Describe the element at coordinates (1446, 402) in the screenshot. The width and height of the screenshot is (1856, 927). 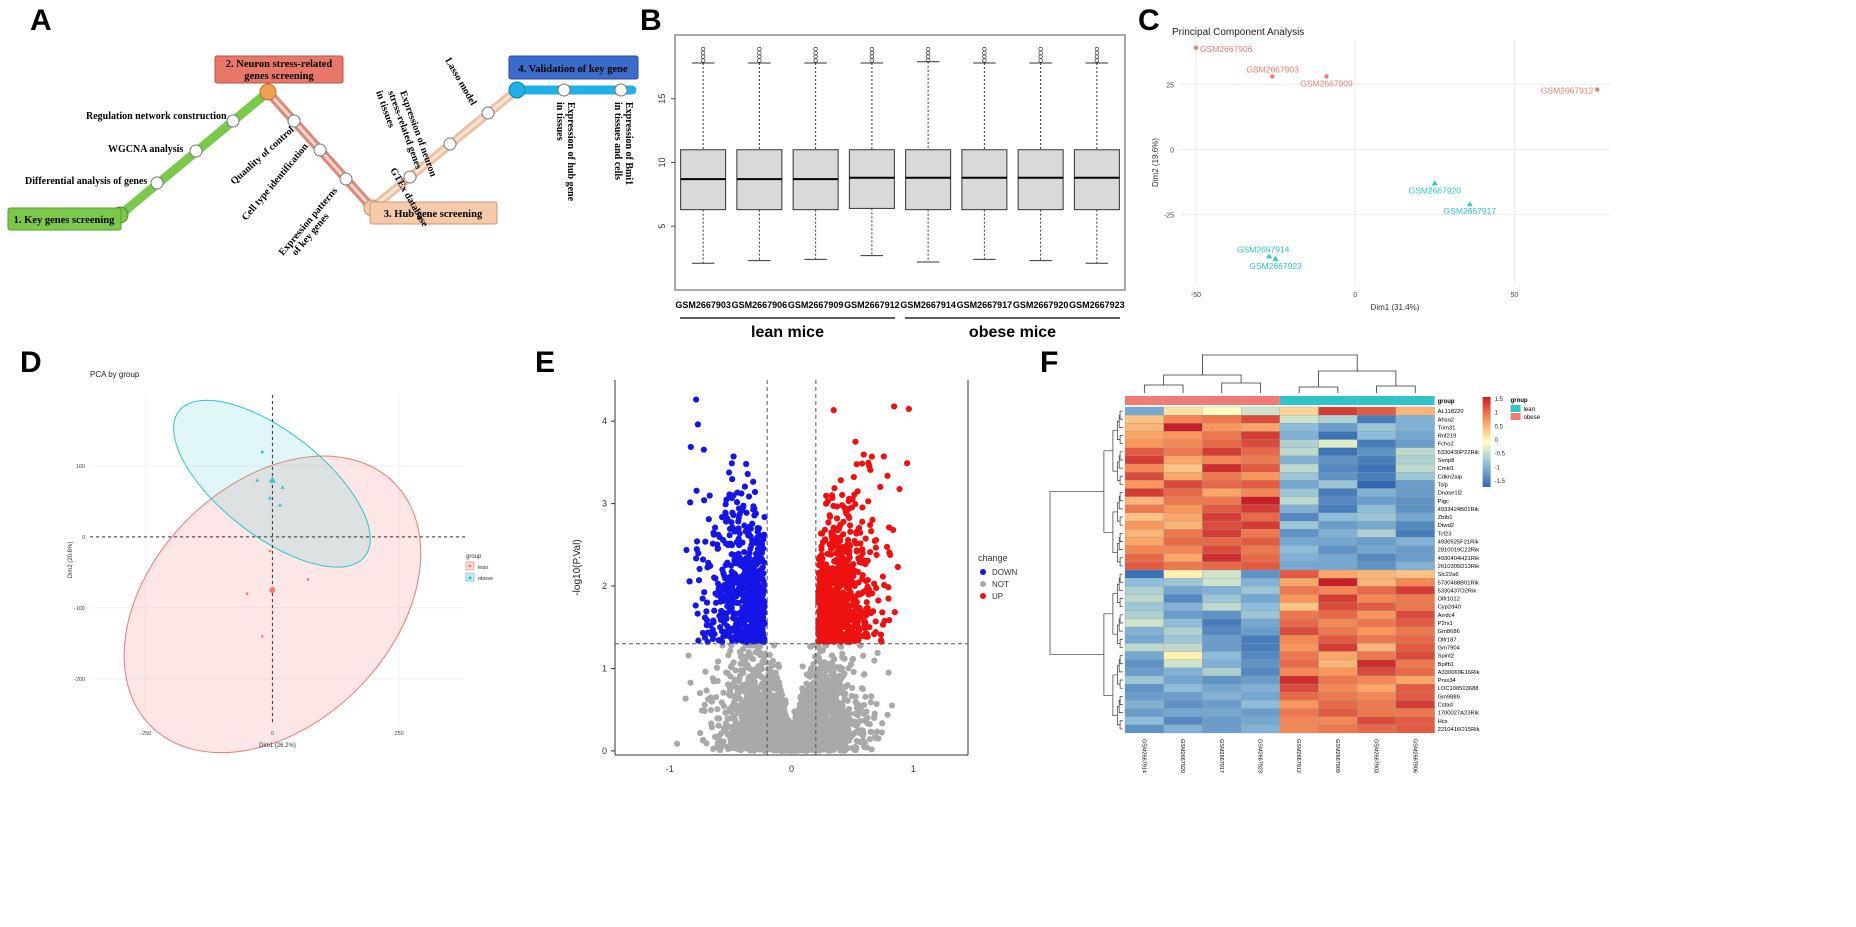
I see `group-annotation-label: group` at that location.